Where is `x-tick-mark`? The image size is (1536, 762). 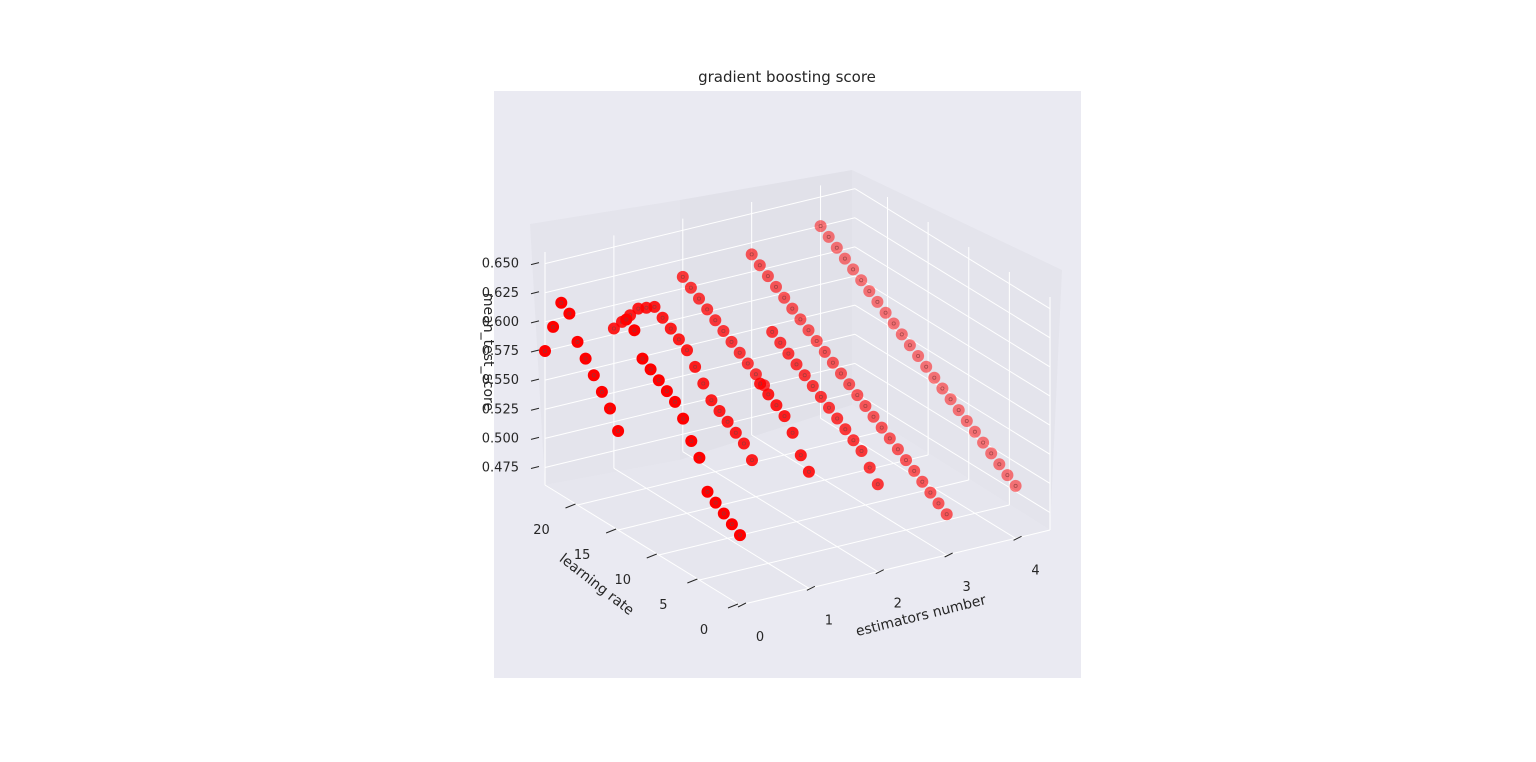
x-tick-mark is located at coordinates (742, 605).